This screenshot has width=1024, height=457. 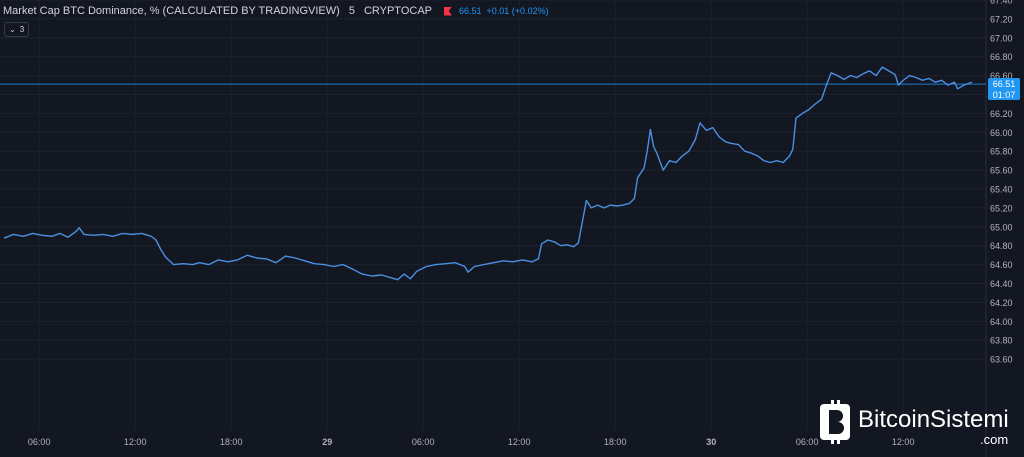 What do you see at coordinates (1001, 227) in the screenshot?
I see `y-tick-label: 65.00` at bounding box center [1001, 227].